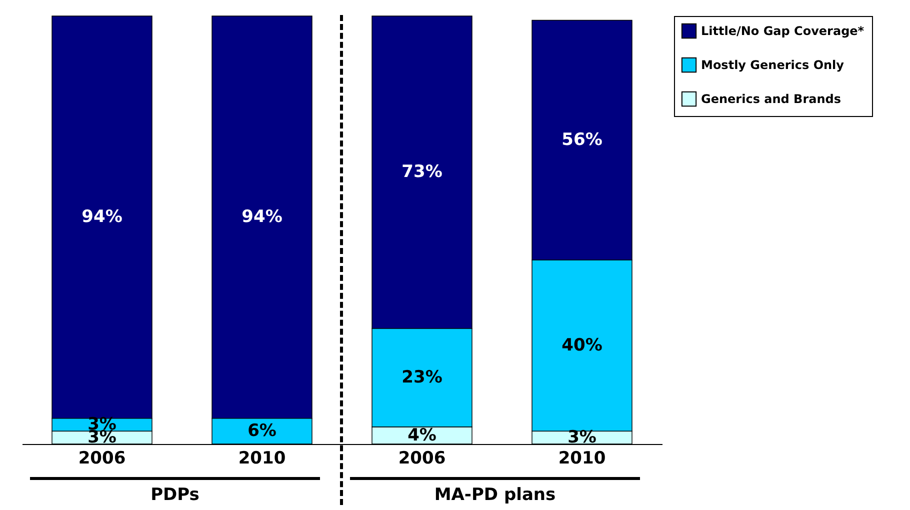 This screenshot has width=910, height=510. Describe the element at coordinates (783, 31) in the screenshot. I see `legend-label: Little/No Gap Coverage*` at that location.